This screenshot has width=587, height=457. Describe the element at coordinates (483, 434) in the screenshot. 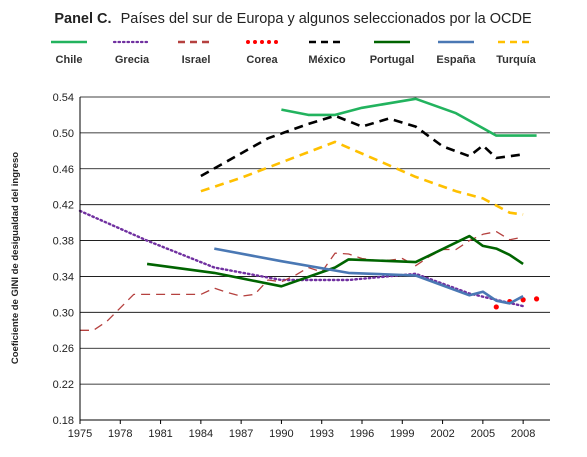

I see `x-tick-label: 2005` at that location.